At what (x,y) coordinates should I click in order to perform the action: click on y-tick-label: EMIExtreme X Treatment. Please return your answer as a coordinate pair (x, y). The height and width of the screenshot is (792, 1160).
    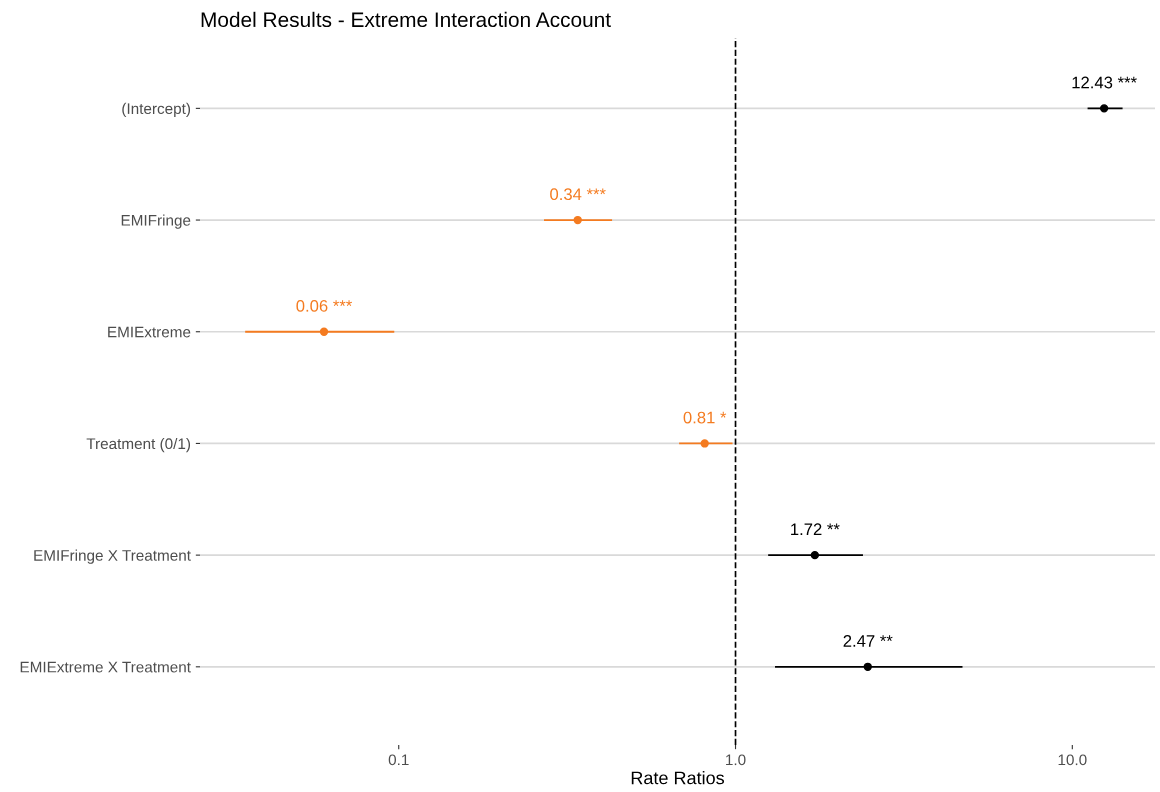
    Looking at the image, I should click on (105, 667).